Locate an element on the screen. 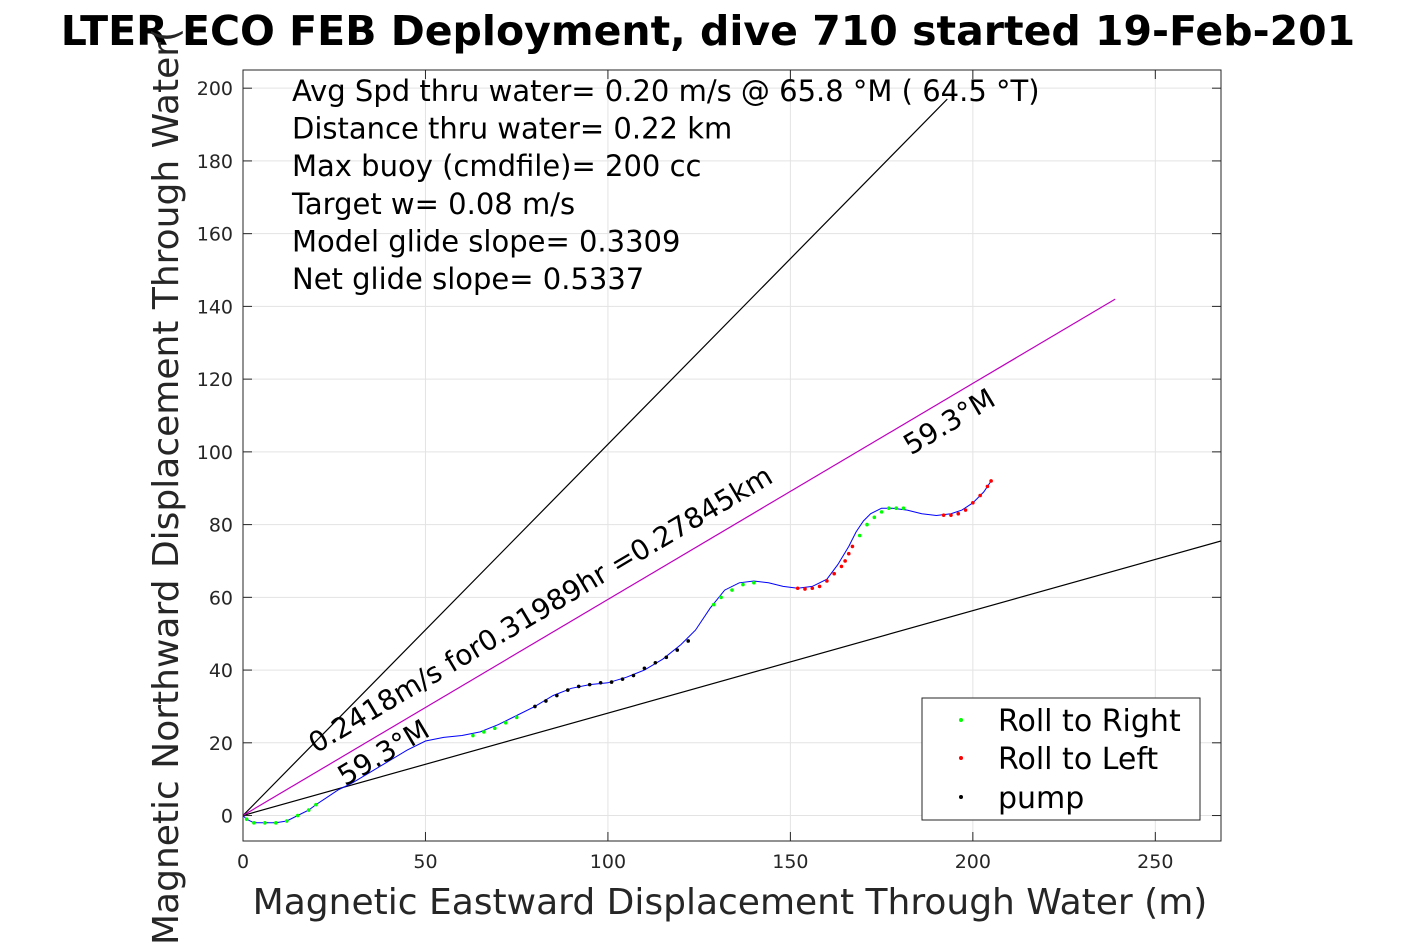 The image size is (1417, 945). legend-label-pump: pump is located at coordinates (1041, 798).